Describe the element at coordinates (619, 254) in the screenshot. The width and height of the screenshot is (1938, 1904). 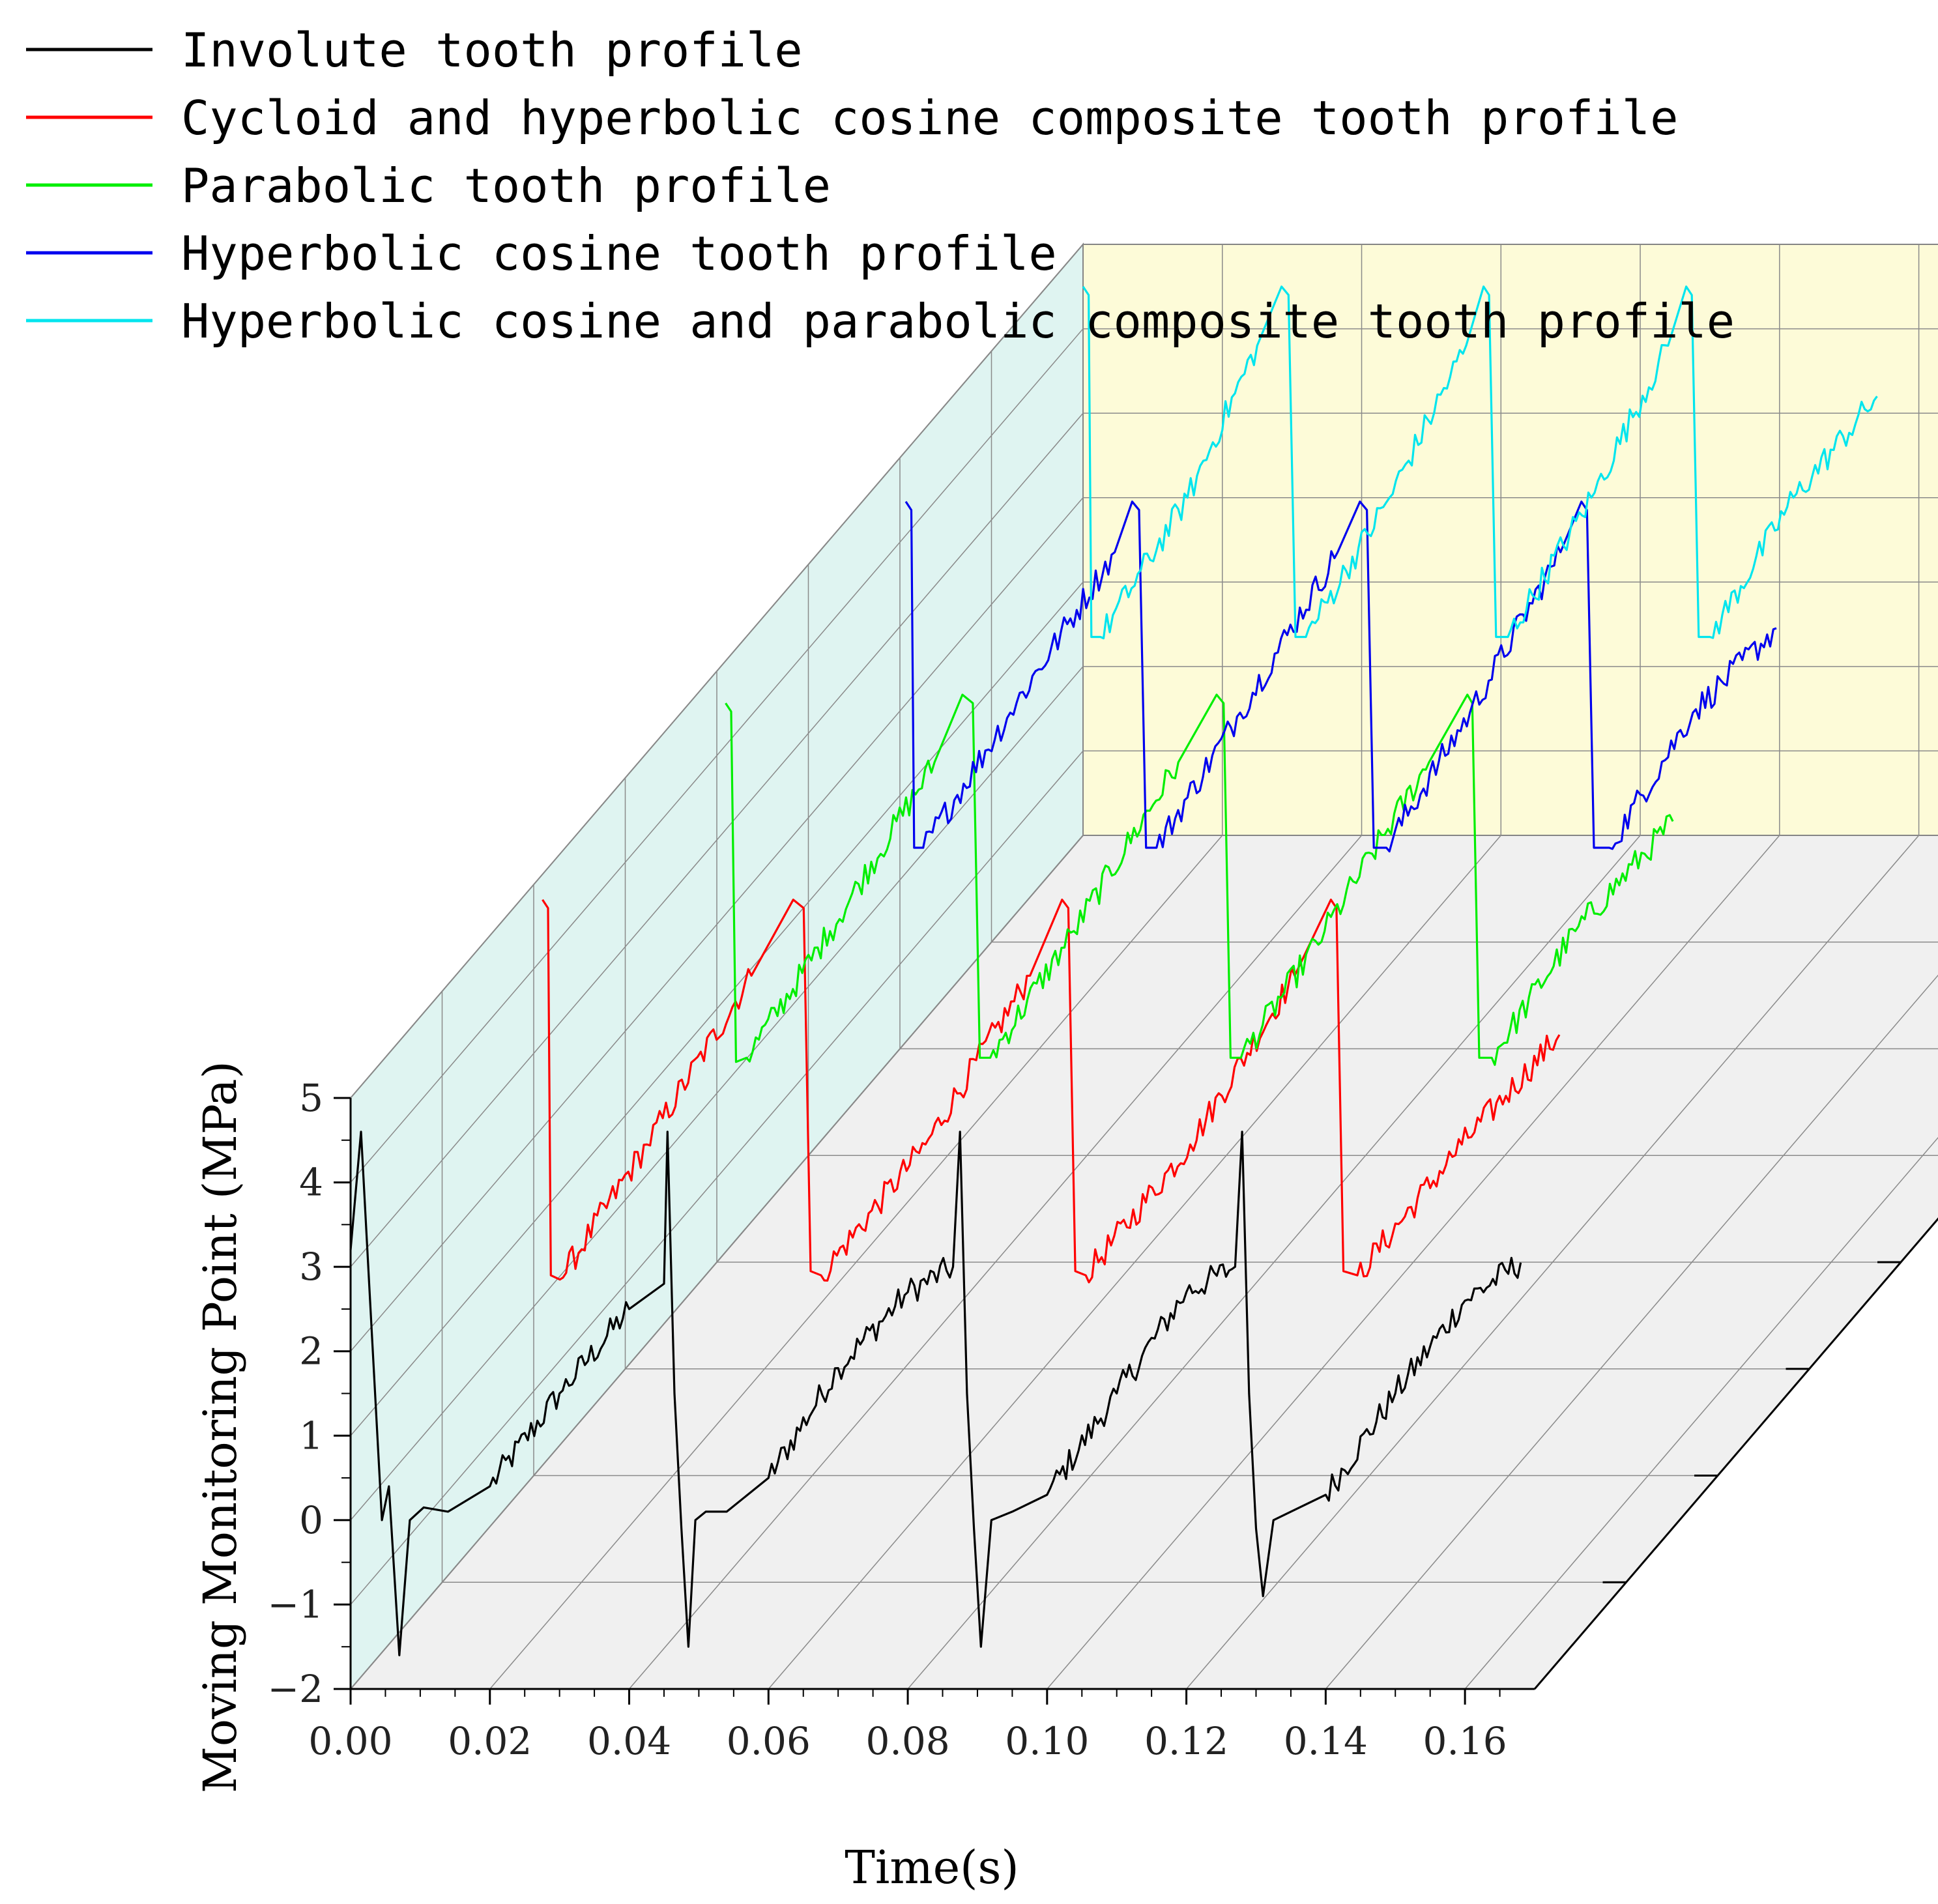
I see `legend-label: Hyperbolic cosine tooth profile` at that location.